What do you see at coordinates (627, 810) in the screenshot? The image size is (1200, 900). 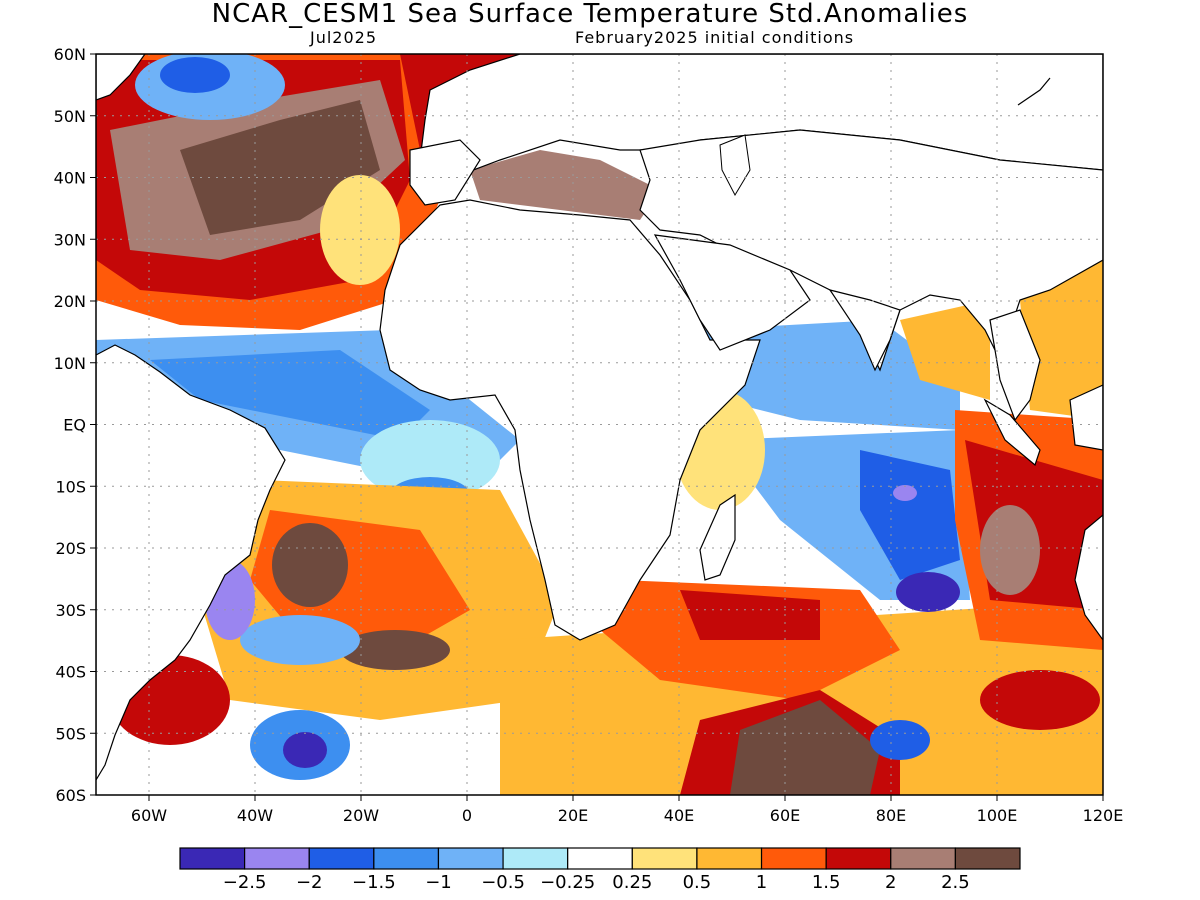 I see `longitude-axis: 60W 40W 20W 0 20E 40E 60E 80E 100E 120E` at bounding box center [627, 810].